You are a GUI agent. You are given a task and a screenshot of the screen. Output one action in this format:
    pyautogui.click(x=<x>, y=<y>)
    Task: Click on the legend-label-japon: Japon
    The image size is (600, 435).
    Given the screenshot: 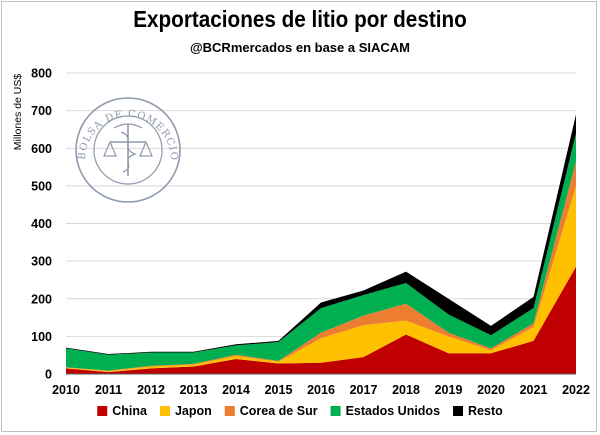 What is the action you would take?
    pyautogui.click(x=193, y=411)
    